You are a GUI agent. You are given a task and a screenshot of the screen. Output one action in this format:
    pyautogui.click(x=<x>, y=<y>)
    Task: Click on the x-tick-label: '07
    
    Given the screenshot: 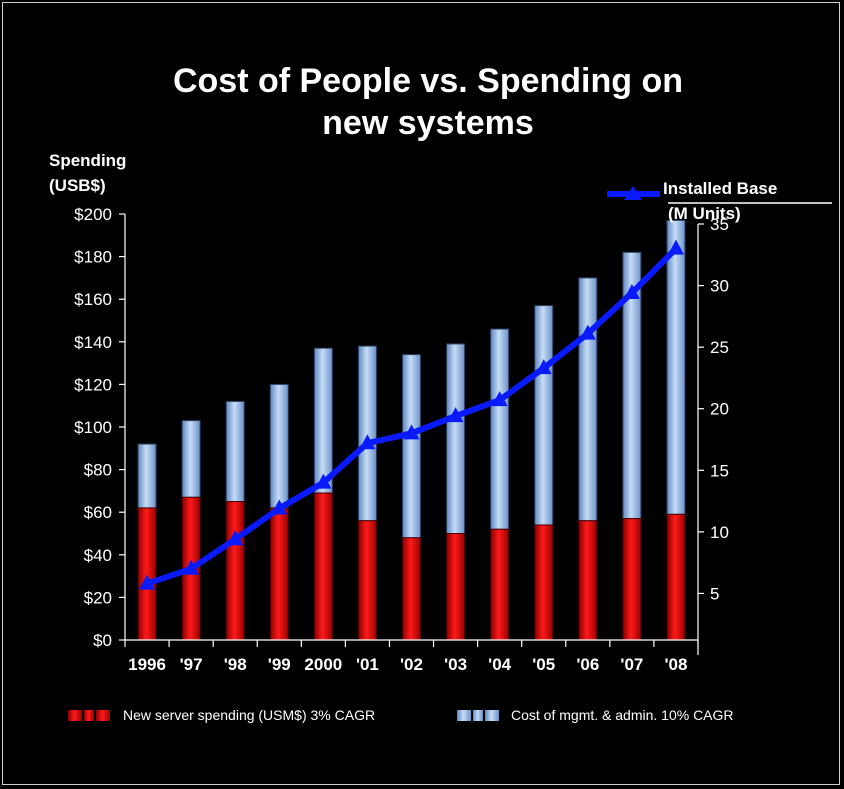 What is the action you would take?
    pyautogui.click(x=631, y=664)
    